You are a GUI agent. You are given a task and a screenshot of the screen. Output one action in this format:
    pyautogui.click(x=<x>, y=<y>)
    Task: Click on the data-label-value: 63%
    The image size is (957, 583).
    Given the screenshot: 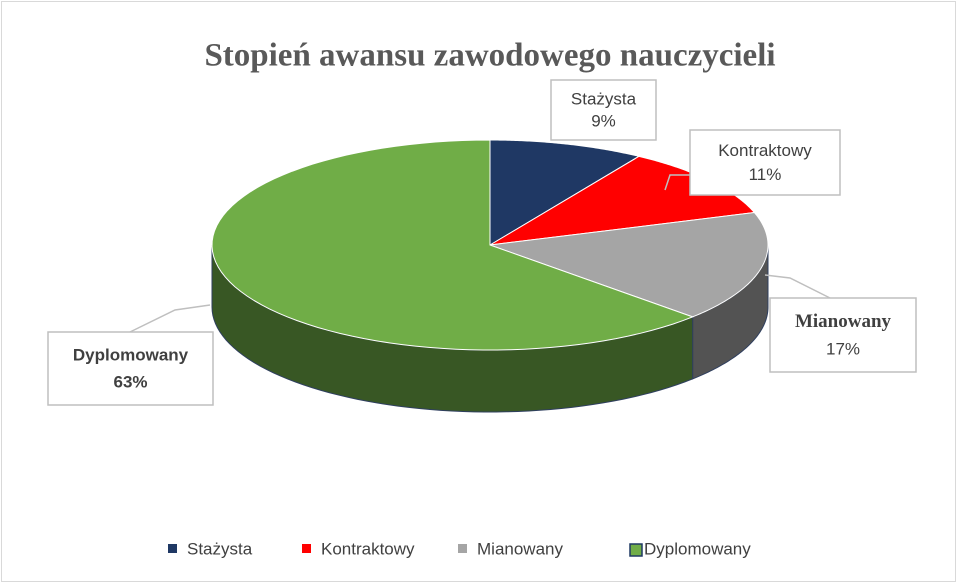 What is the action you would take?
    pyautogui.click(x=130, y=382)
    